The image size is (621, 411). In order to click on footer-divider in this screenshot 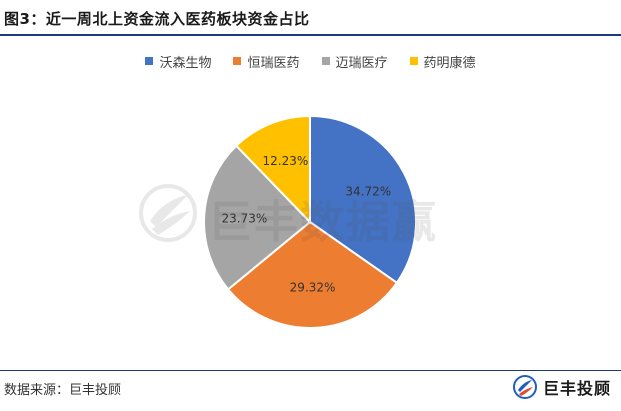, I will do `click(310, 370)`.